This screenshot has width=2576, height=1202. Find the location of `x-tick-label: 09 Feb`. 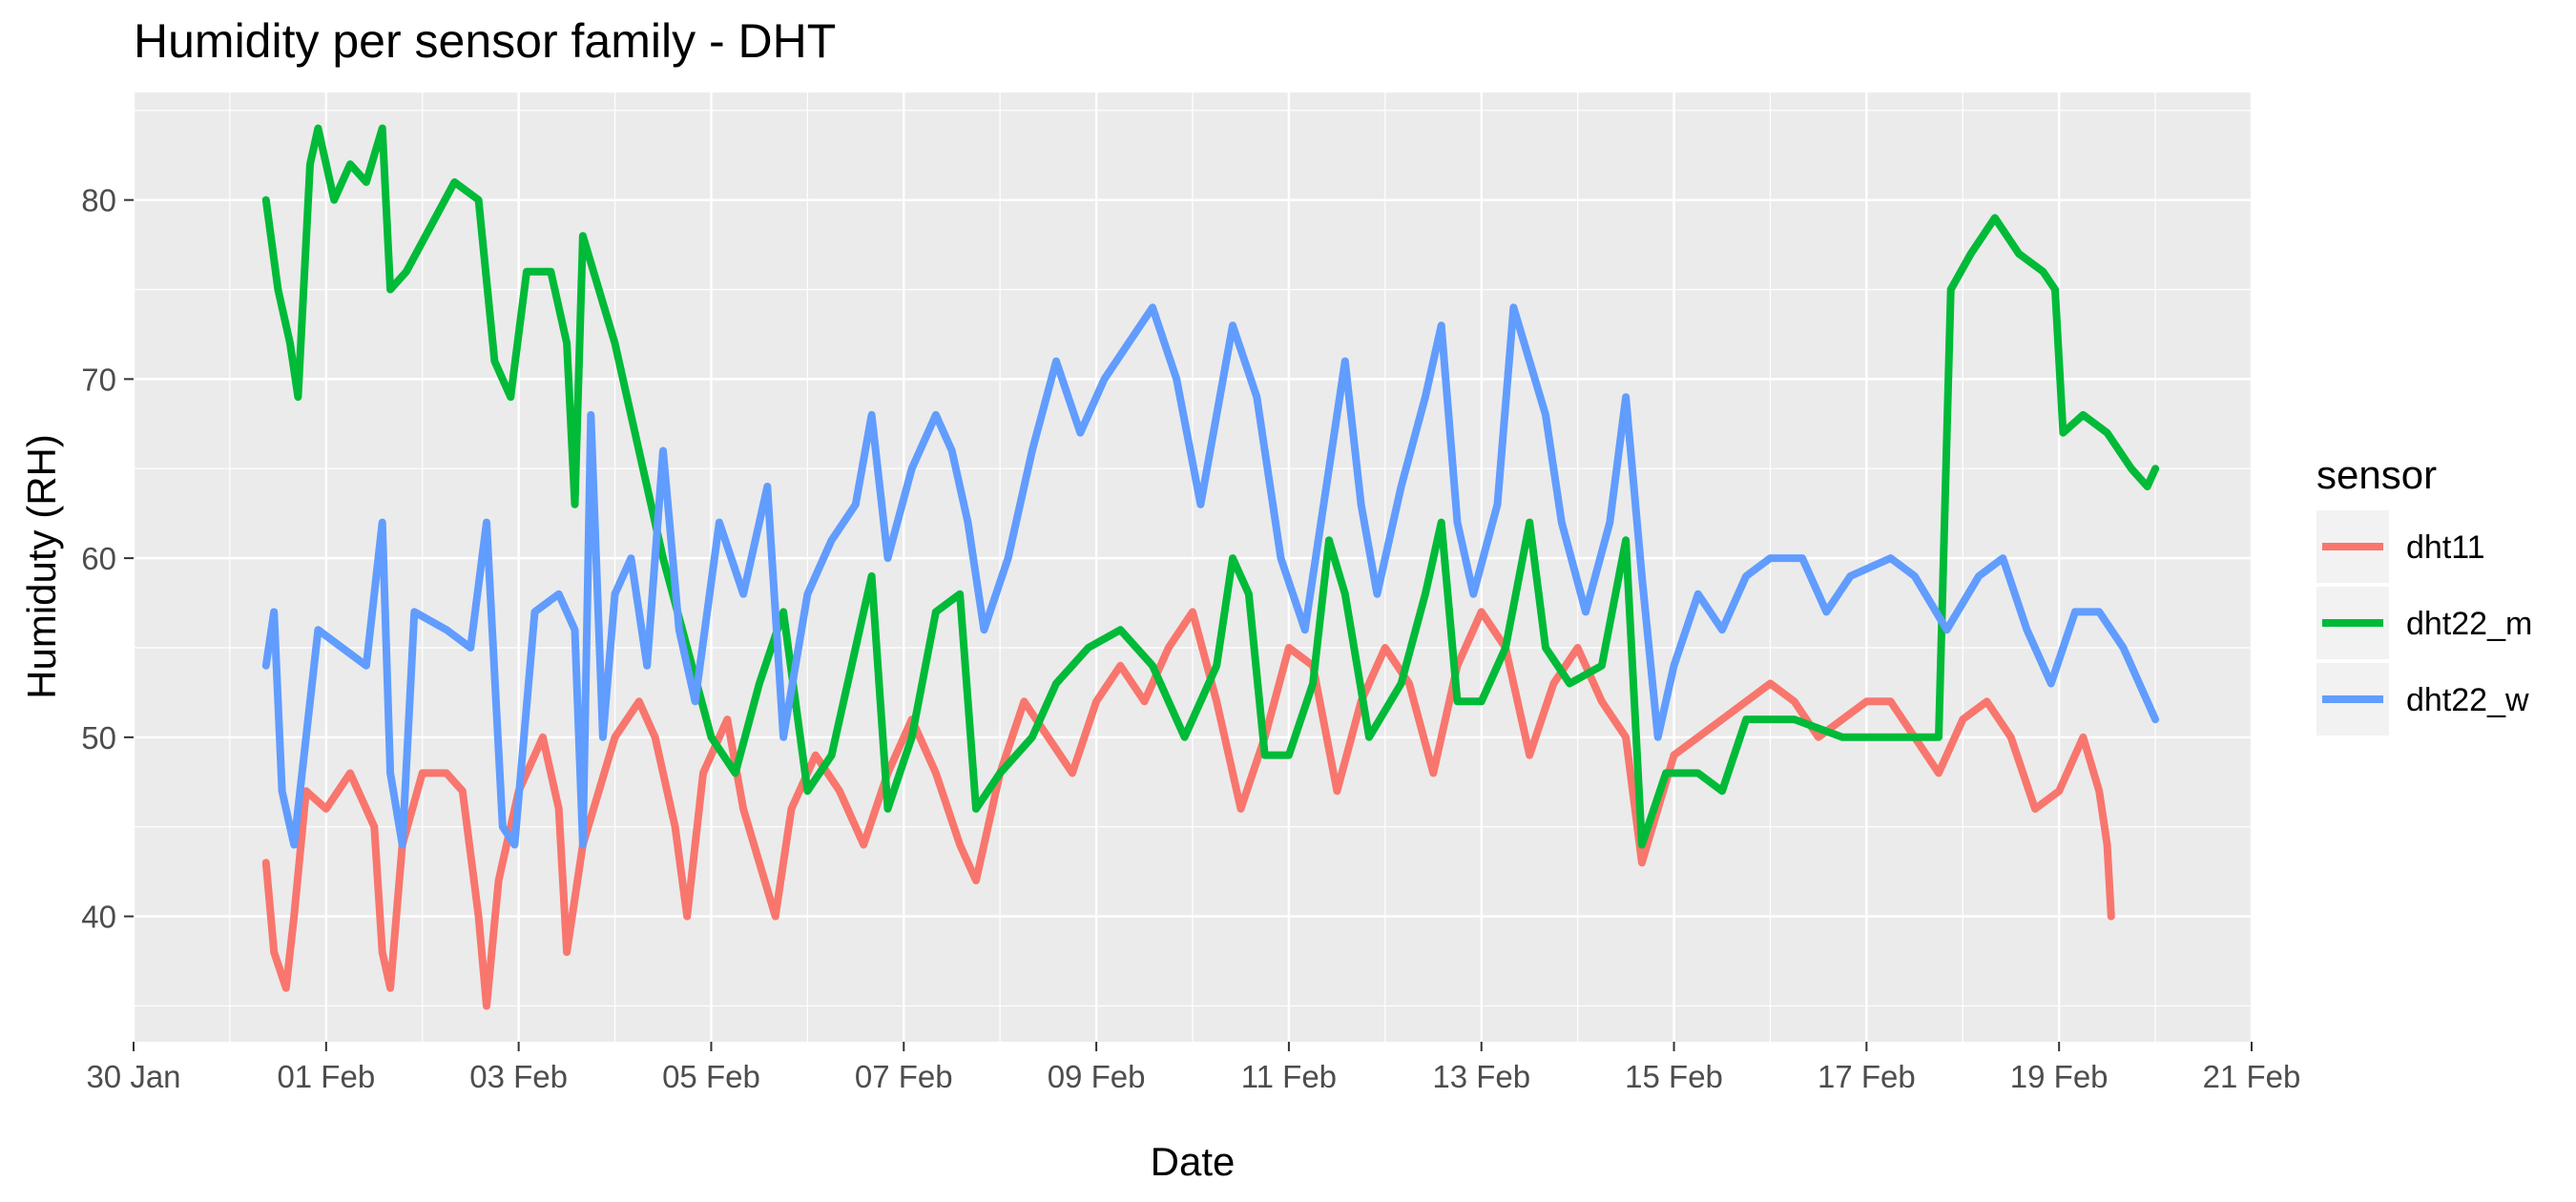

x-tick-label: 09 Feb is located at coordinates (1097, 1076).